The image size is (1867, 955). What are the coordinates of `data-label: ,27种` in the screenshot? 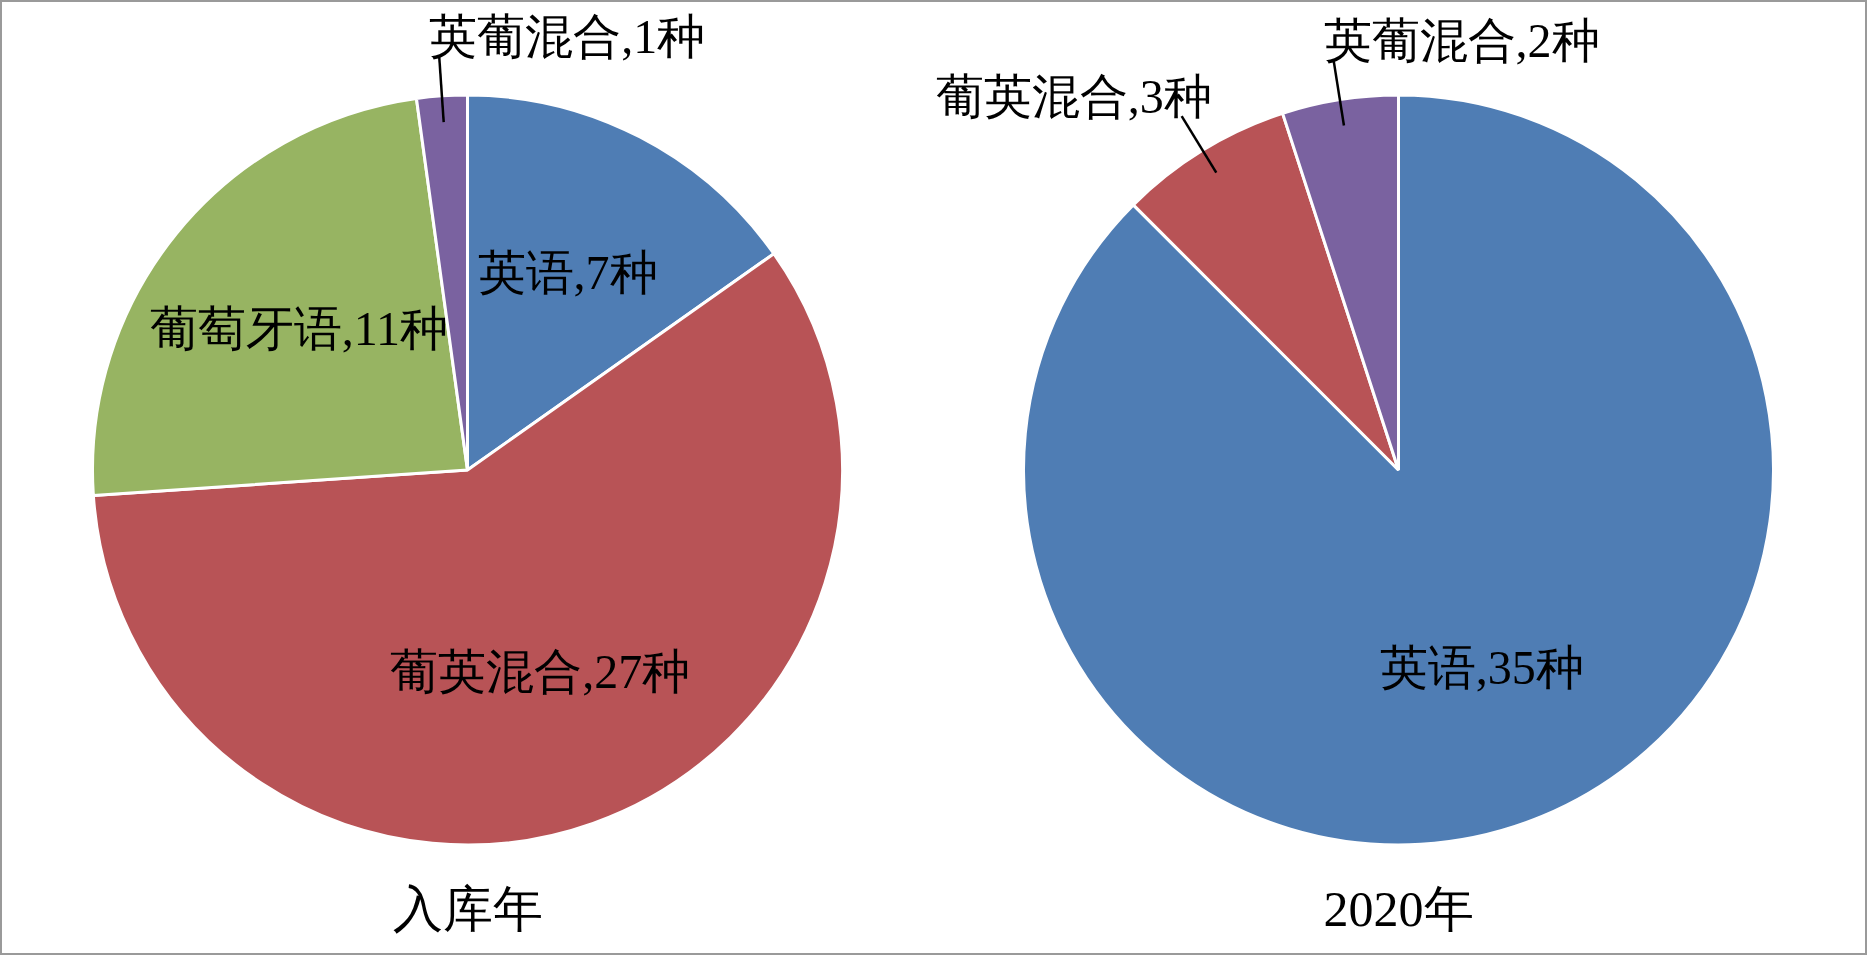 It's located at (636, 671).